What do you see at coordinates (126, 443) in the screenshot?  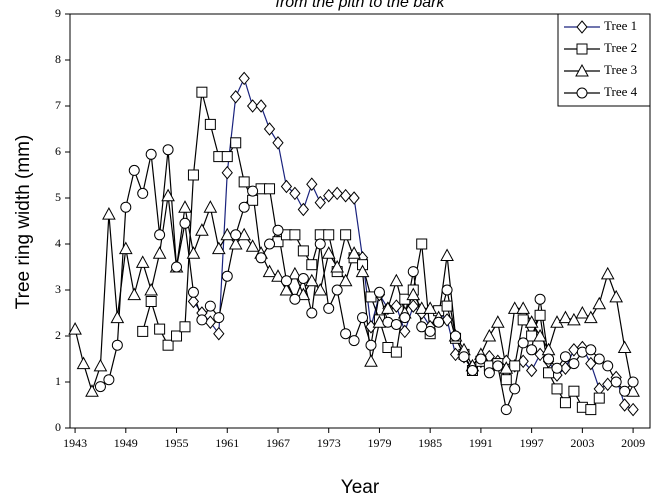 I see `x-tick-label: 1949` at bounding box center [126, 443].